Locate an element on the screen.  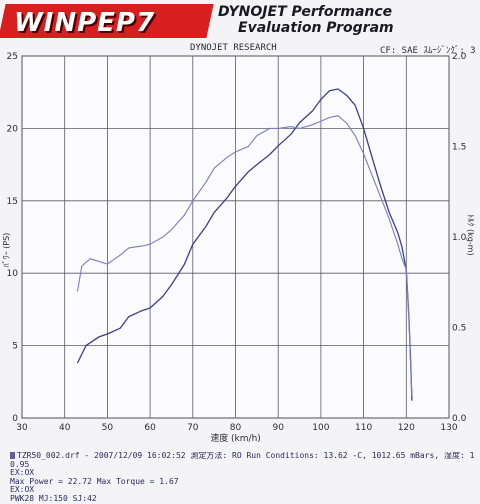
x-tick-label: 120 is located at coordinates (406, 428).